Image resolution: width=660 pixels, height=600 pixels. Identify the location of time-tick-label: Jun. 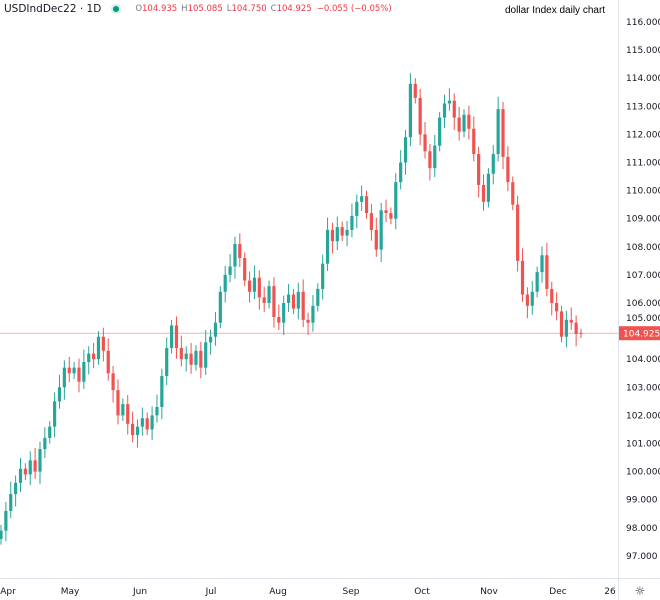
(139, 592).